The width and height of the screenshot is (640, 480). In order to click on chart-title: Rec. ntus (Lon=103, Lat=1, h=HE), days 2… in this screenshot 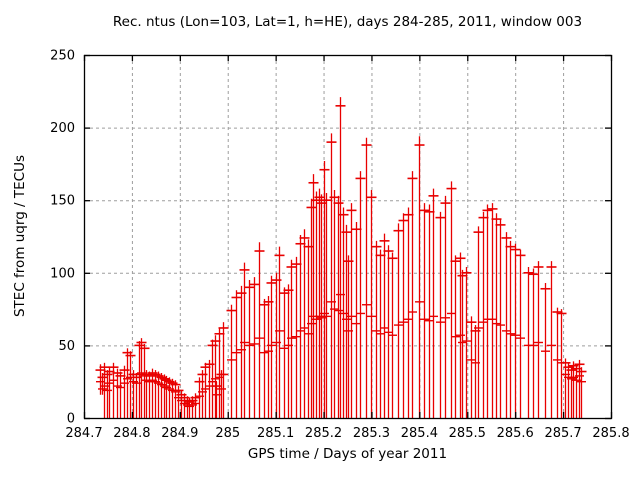, I will do `click(347, 22)`.